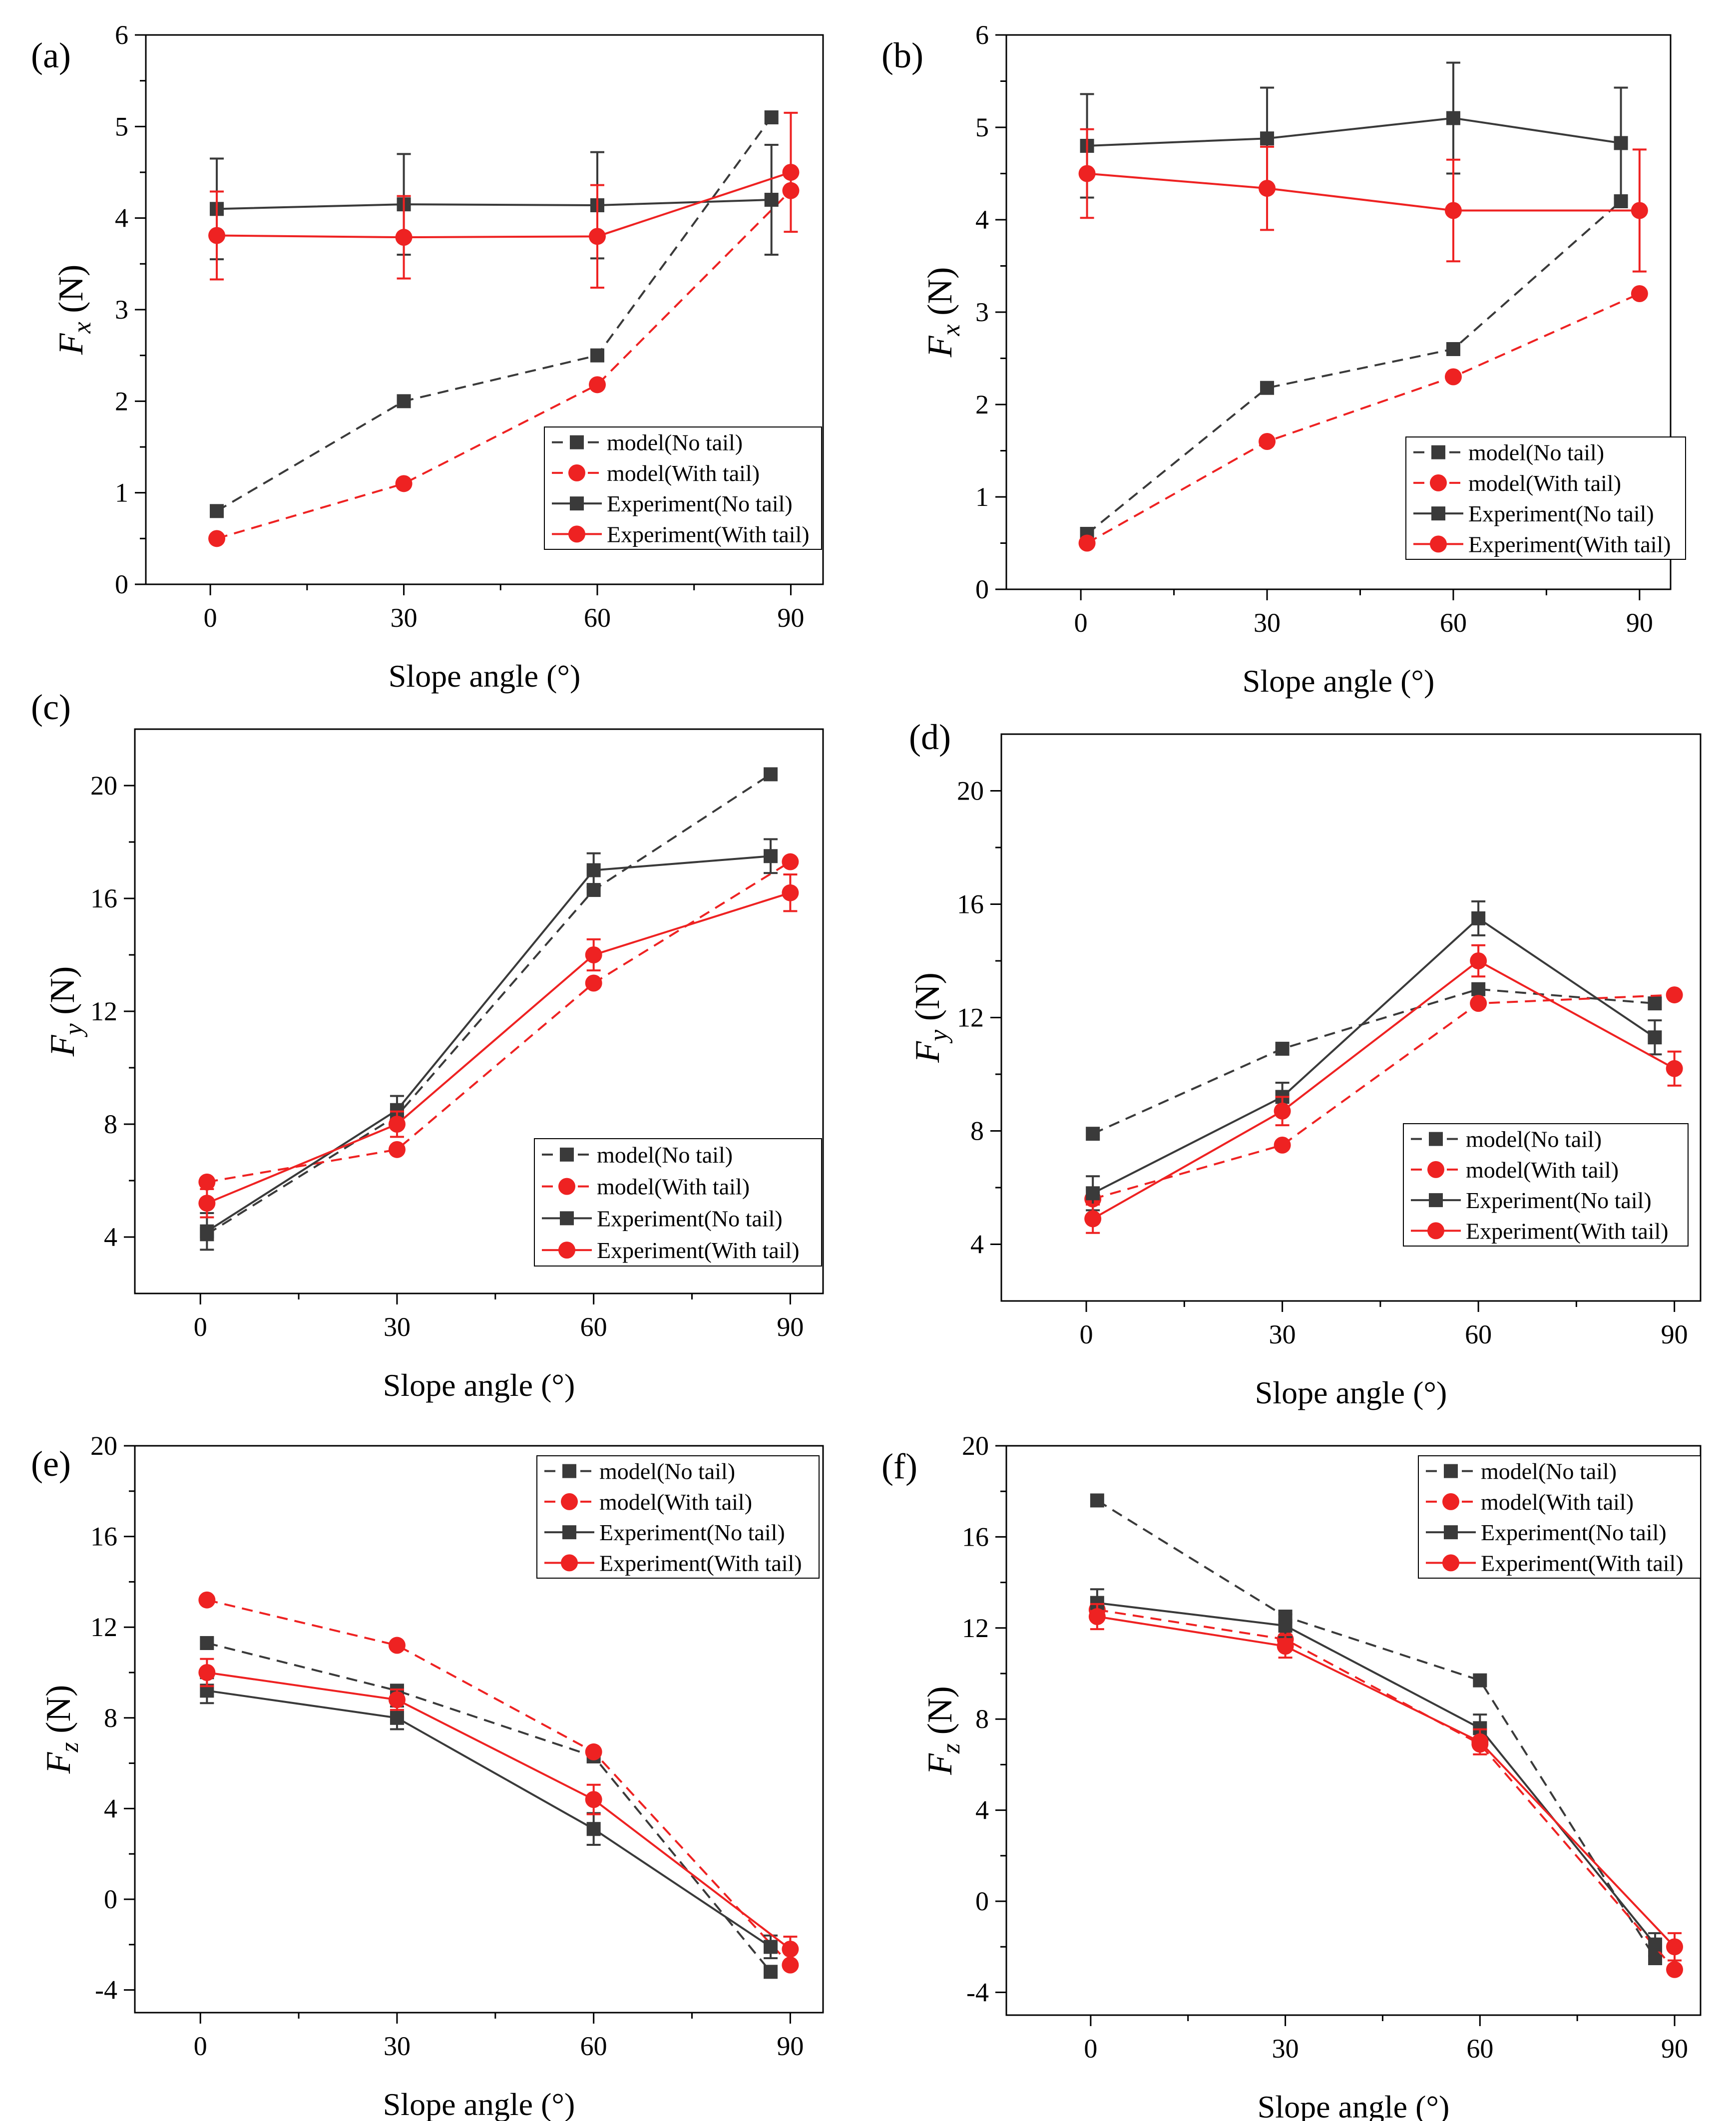 This screenshot has height=2121, width=1736. What do you see at coordinates (930, 737) in the screenshot?
I see `panel-label: (d)` at bounding box center [930, 737].